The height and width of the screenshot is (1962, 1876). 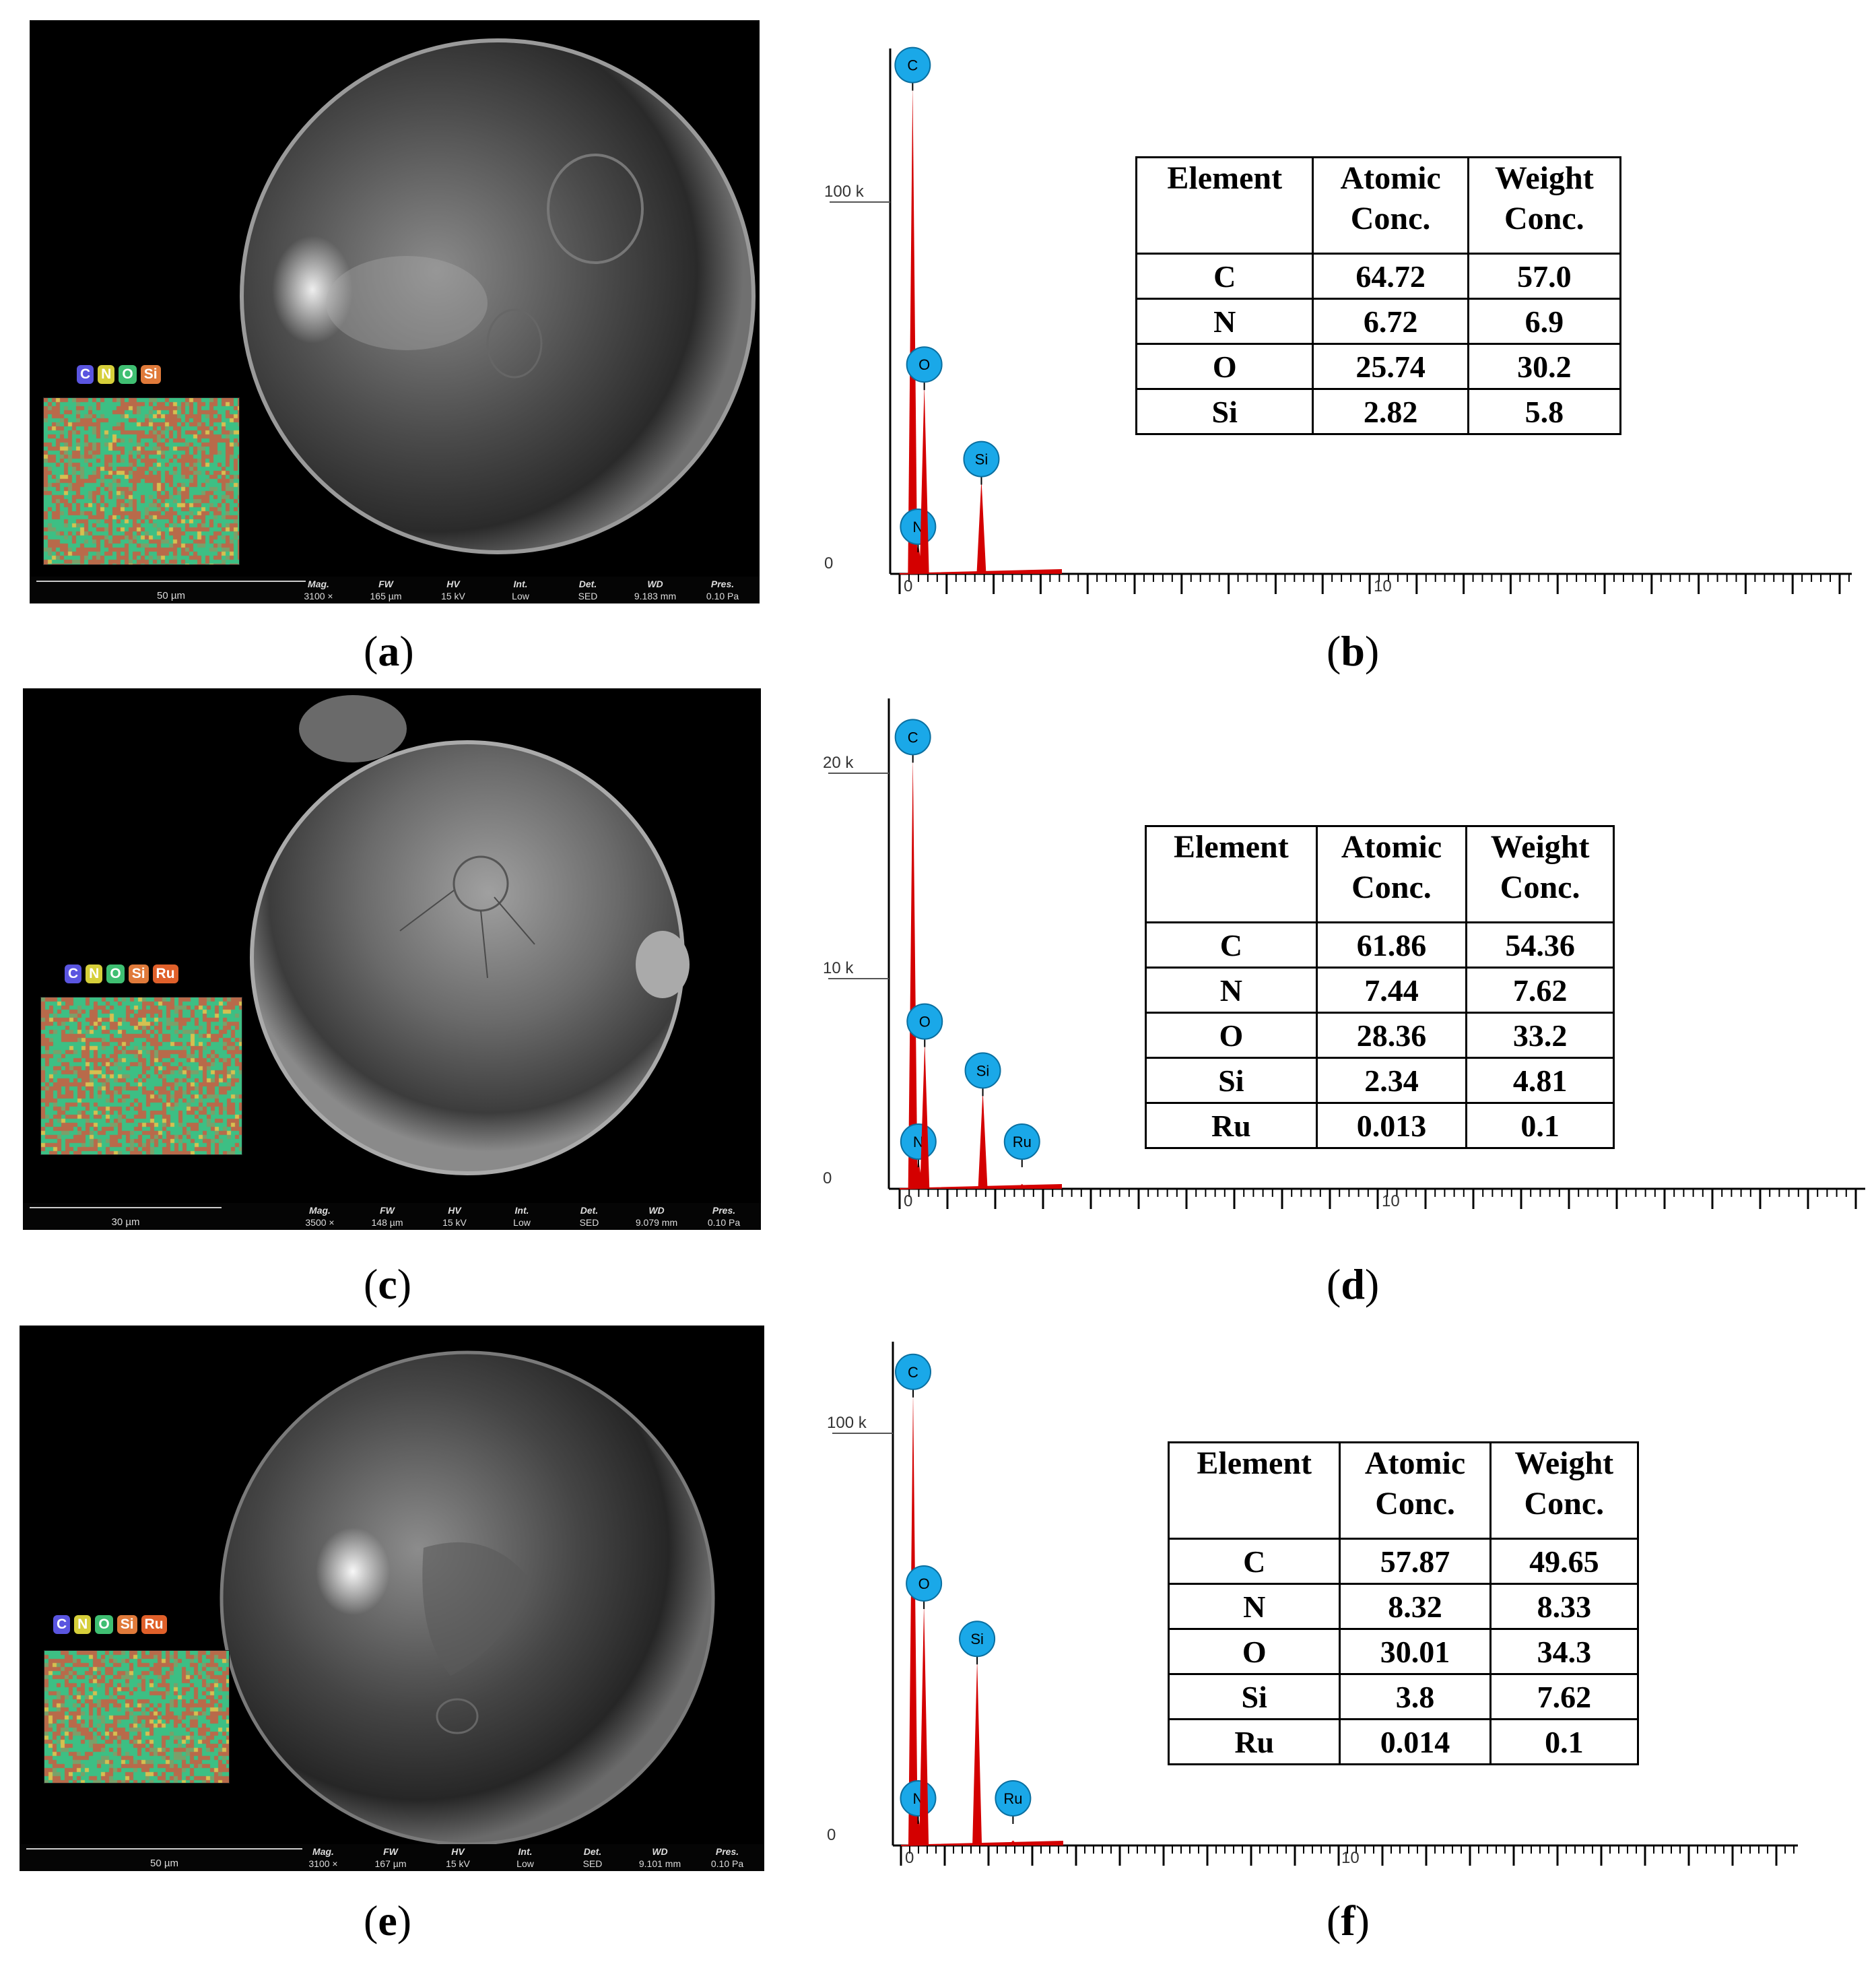 What do you see at coordinates (1231, 1080) in the screenshot?
I see `table-cell: Si` at bounding box center [1231, 1080].